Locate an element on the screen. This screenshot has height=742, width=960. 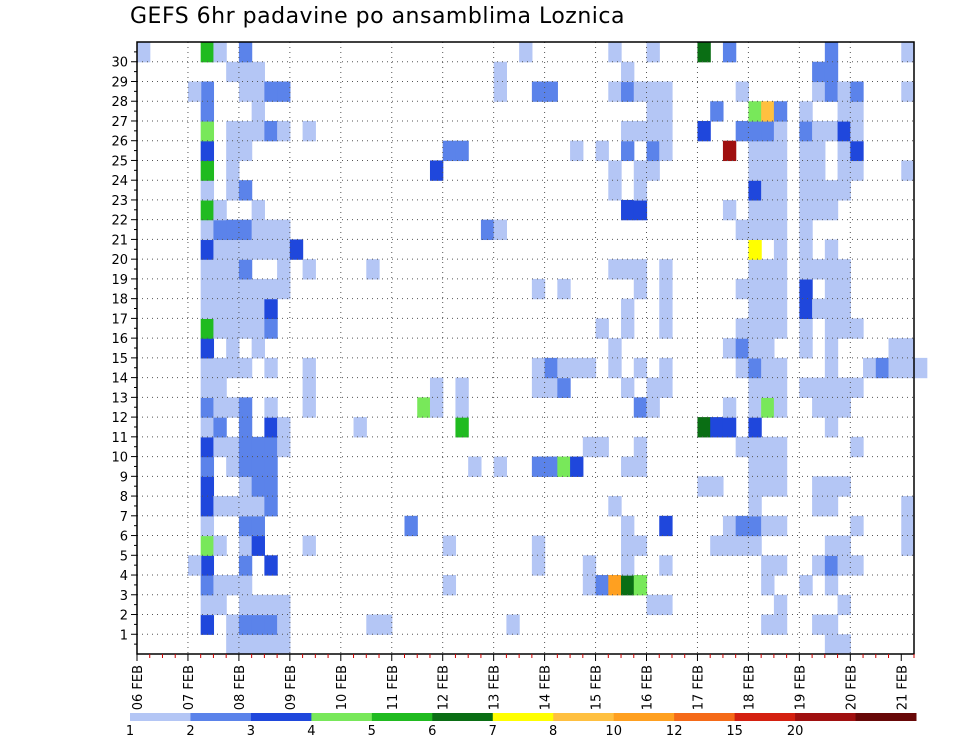
colorbar-label: 8 is located at coordinates (553, 731).